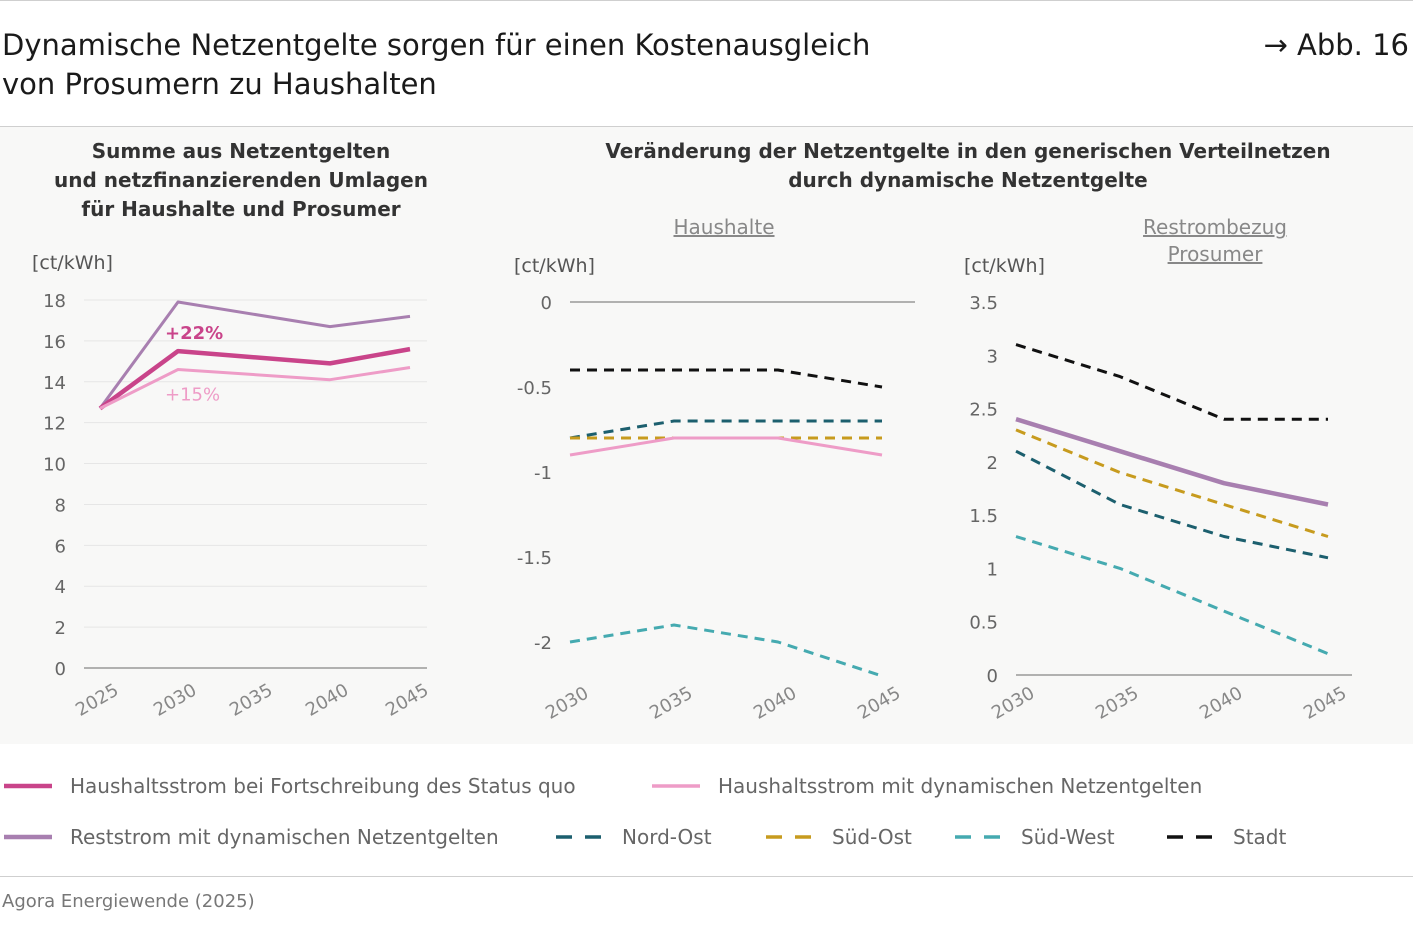 The height and width of the screenshot is (927, 1413). I want to click on y-tick-label: 4, so click(60, 587).